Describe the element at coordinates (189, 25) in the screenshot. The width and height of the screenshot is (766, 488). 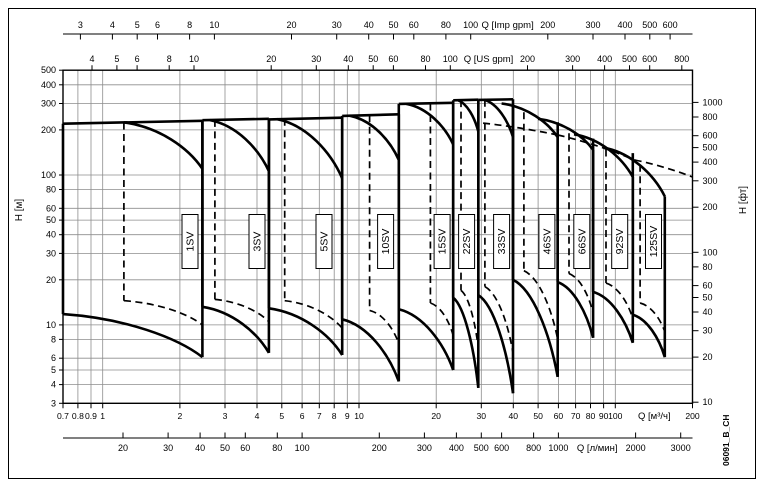
I see `tick-label-imp: 8` at that location.